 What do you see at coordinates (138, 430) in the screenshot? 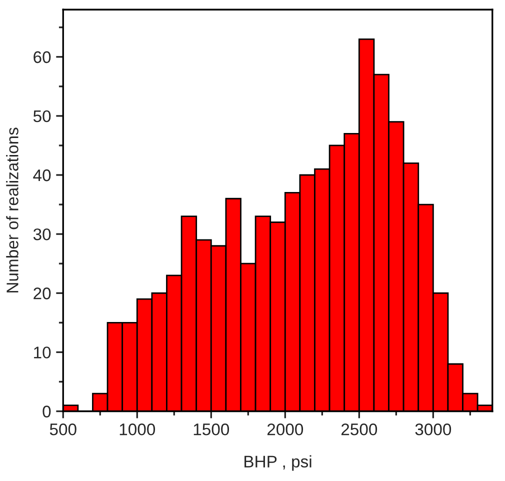
I see `x-tick-label: 1000` at bounding box center [138, 430].